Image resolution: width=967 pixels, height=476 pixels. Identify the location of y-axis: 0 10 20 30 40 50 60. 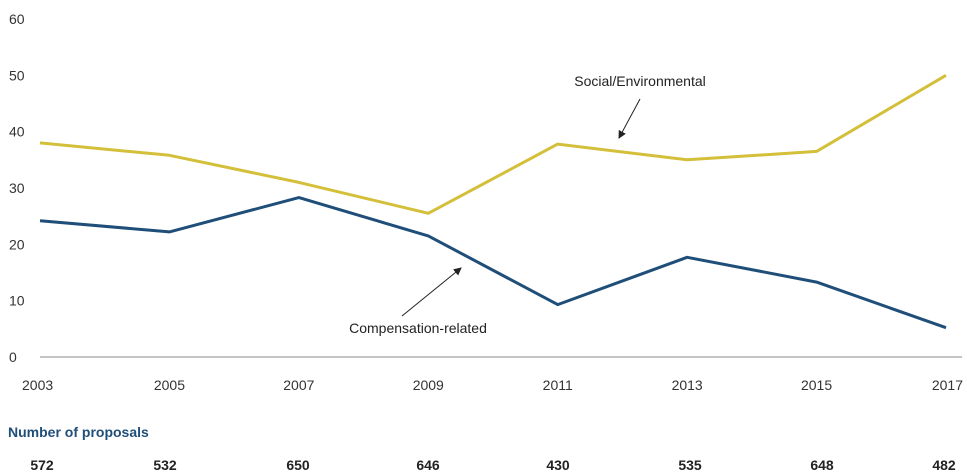
(17, 188).